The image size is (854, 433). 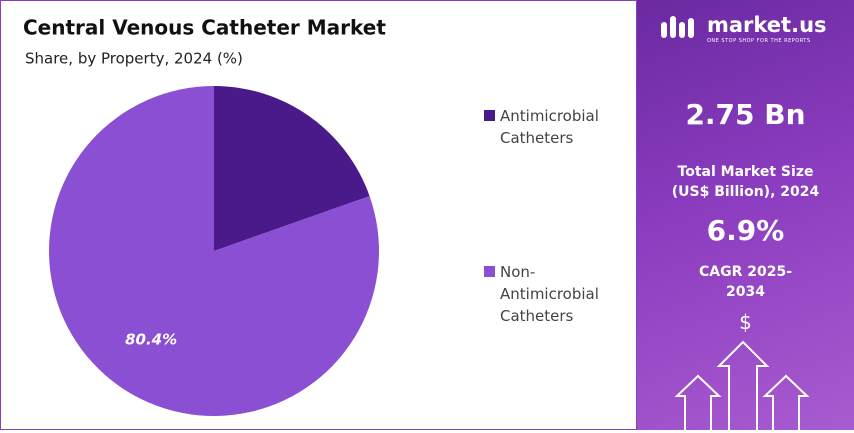 What do you see at coordinates (292, 168) in the screenshot?
I see `pie-slice` at bounding box center [292, 168].